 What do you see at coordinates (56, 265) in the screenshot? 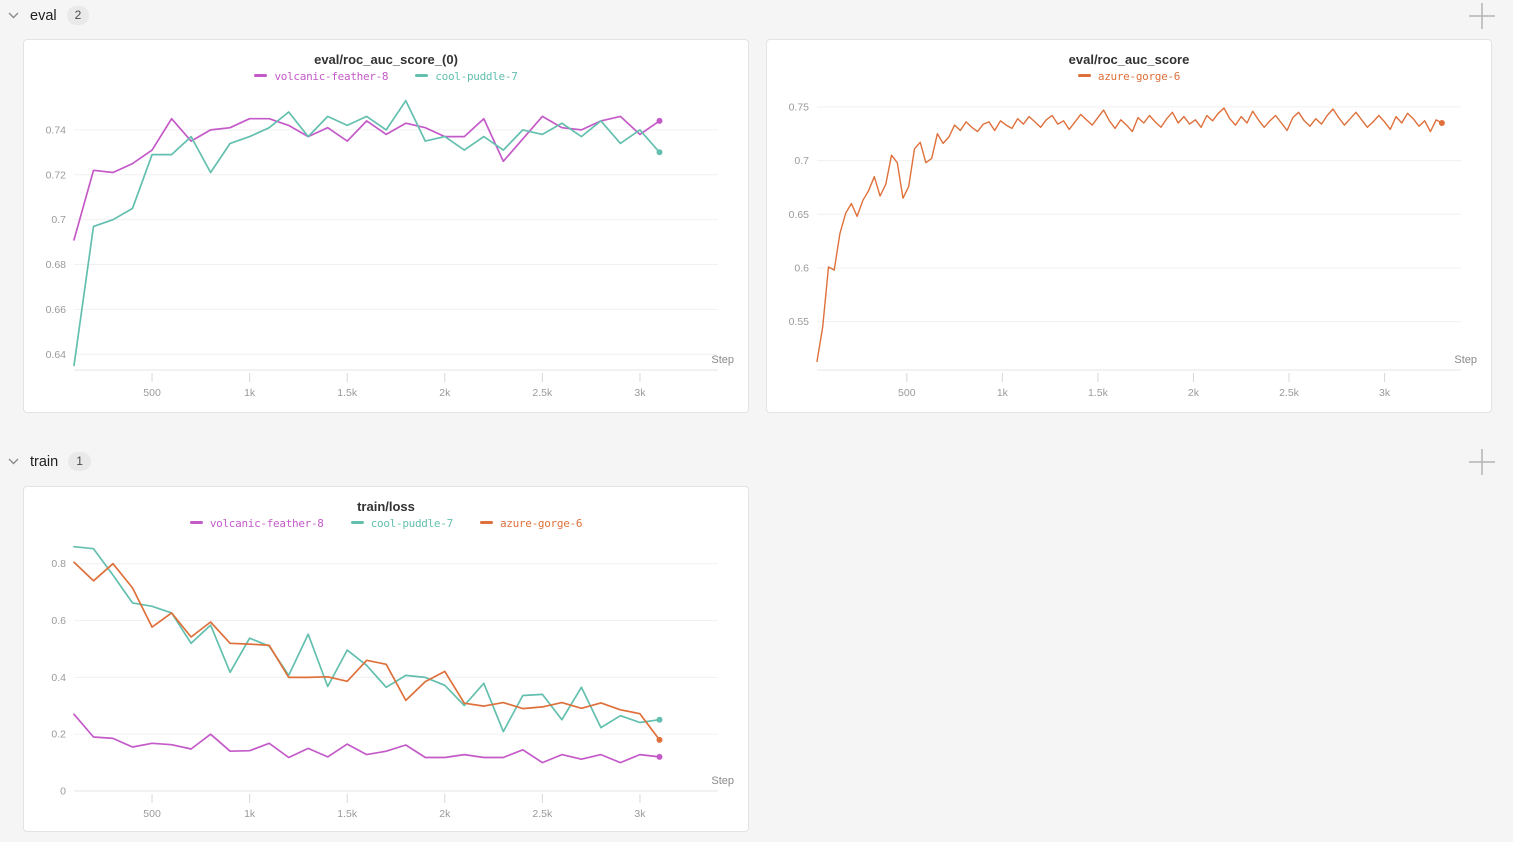
I see `svg-text: 0.68` at bounding box center [56, 265].